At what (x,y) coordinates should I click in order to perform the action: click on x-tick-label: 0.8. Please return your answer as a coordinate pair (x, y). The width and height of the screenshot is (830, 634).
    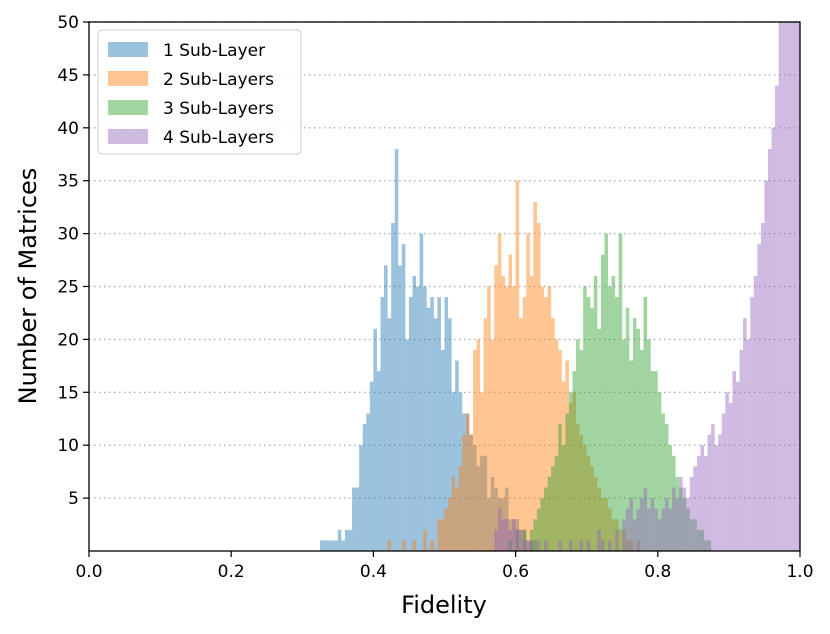
    Looking at the image, I should click on (657, 572).